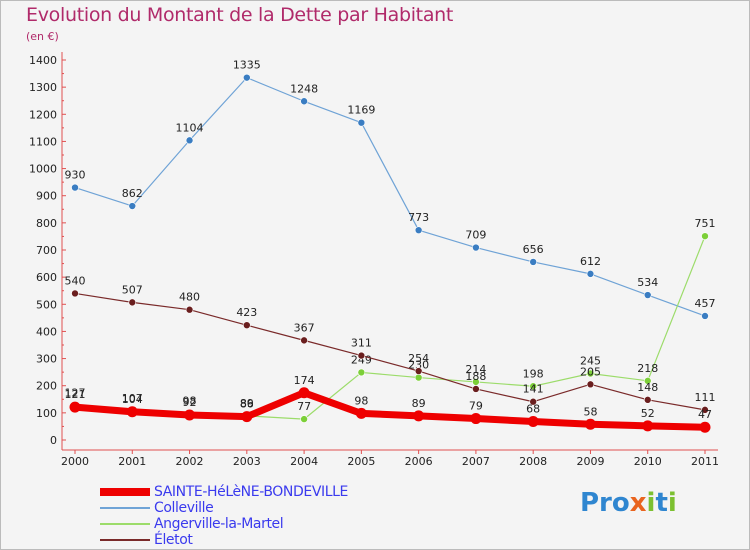  I want to click on data-label: 457, so click(705, 303).